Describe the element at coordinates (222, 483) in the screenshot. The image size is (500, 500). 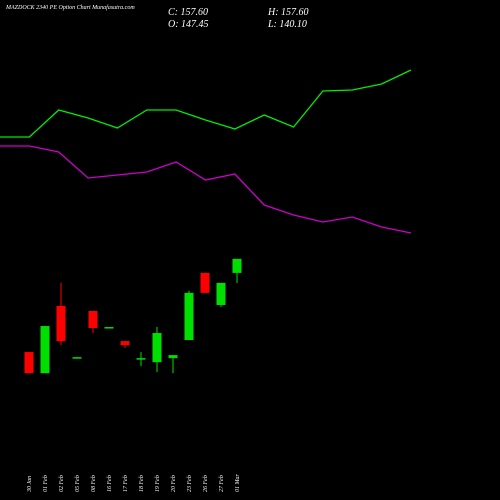
I see `x-tick-label: 27 Feb` at that location.